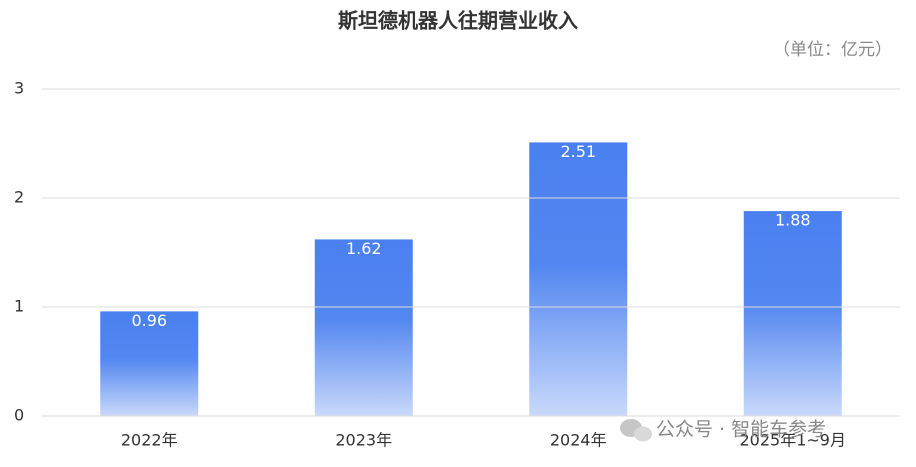 The height and width of the screenshot is (467, 916). What do you see at coordinates (19, 306) in the screenshot?
I see `y-tick-label: 1` at bounding box center [19, 306].